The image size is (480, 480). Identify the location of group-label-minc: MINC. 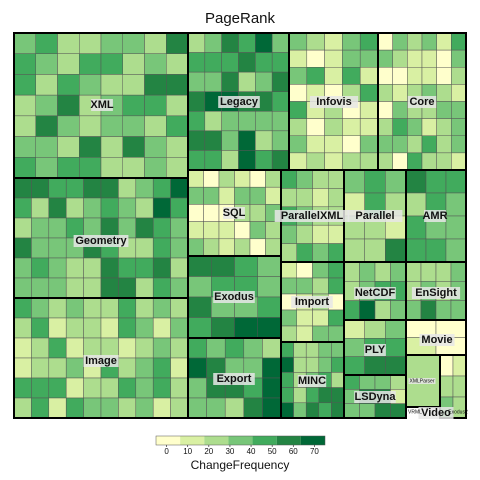
(312, 381).